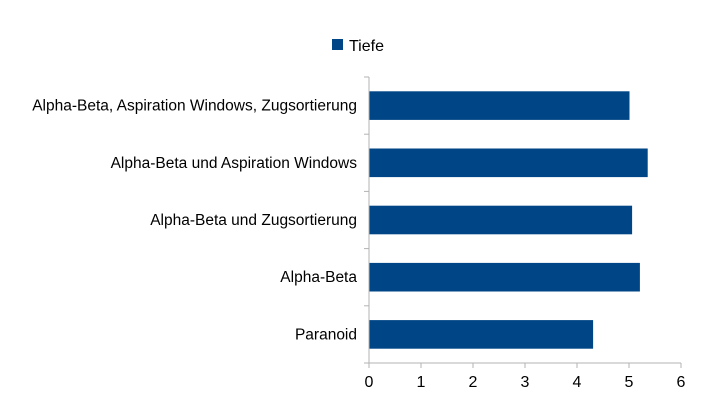 This screenshot has height=420, width=715. What do you see at coordinates (629, 382) in the screenshot?
I see `x-tick-label: 5` at bounding box center [629, 382].